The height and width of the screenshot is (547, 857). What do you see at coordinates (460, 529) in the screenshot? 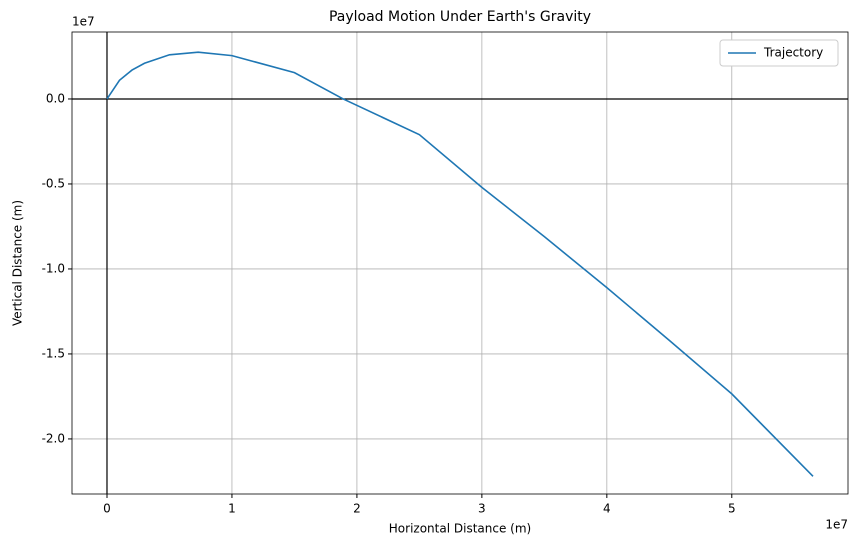
I see `x-axis-label: Horizontal Distance (m)` at bounding box center [460, 529].